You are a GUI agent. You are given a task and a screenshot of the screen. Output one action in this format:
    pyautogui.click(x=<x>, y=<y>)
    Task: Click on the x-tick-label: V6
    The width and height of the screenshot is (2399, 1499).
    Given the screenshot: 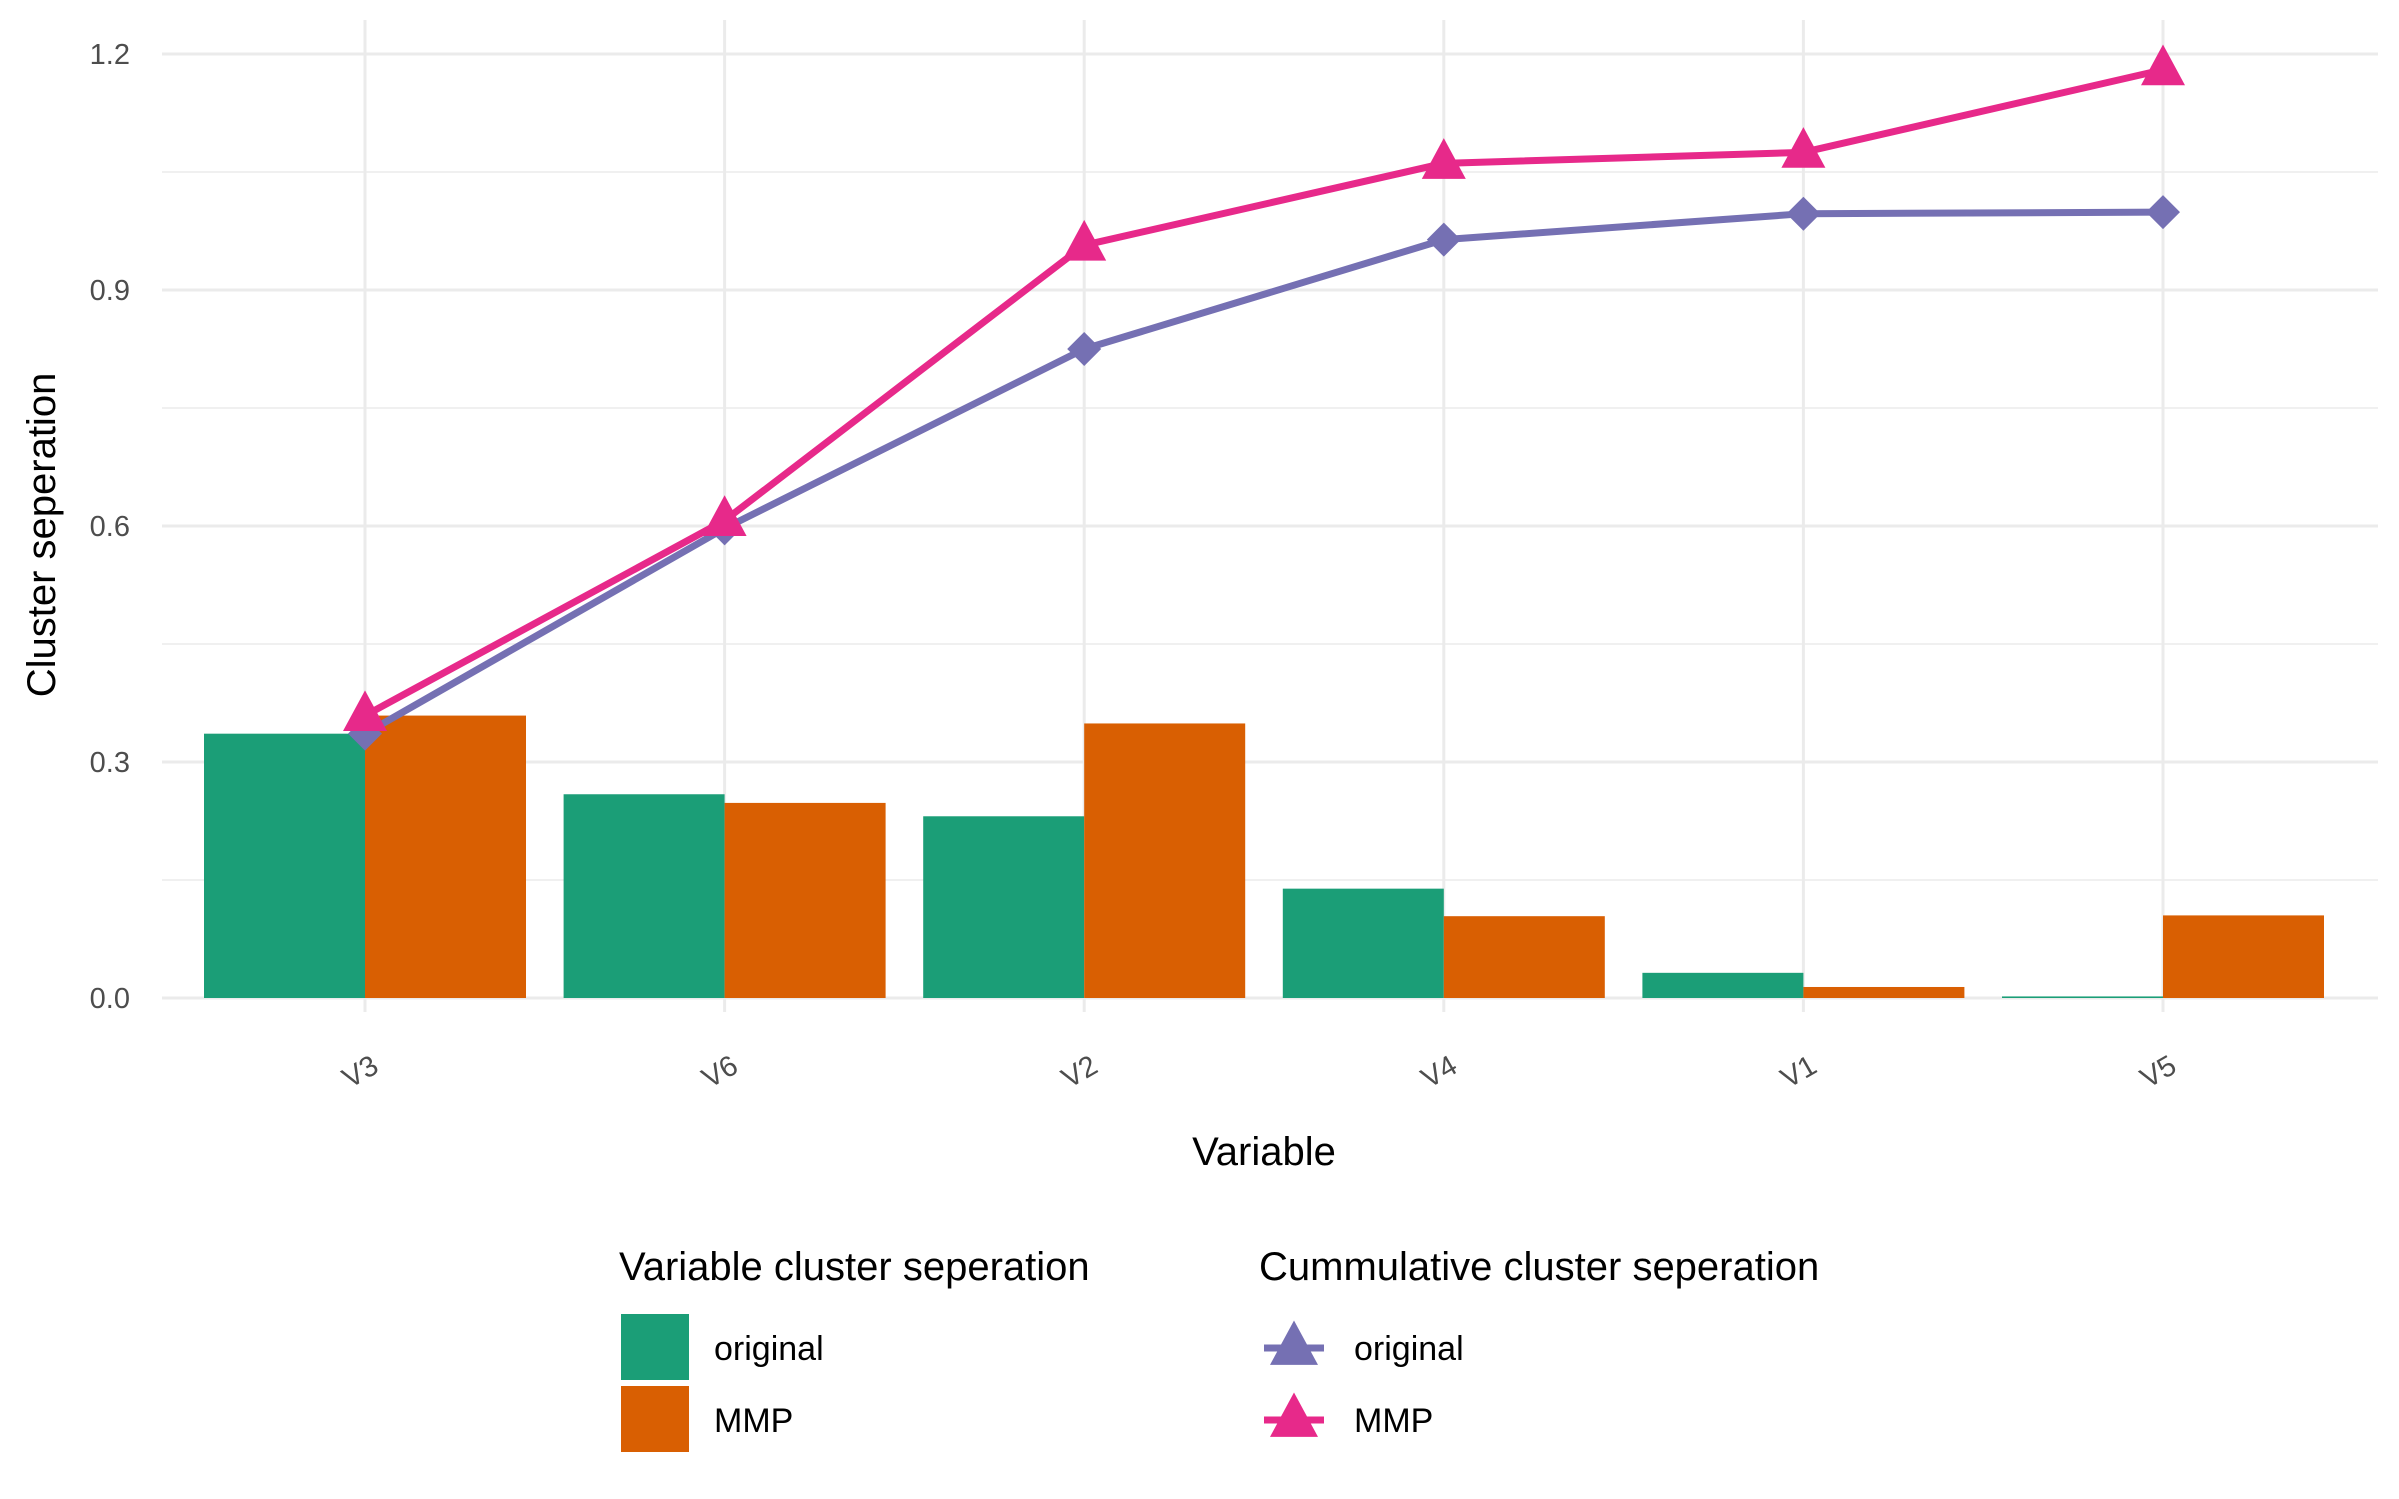 What is the action you would take?
    pyautogui.click(x=720, y=1071)
    